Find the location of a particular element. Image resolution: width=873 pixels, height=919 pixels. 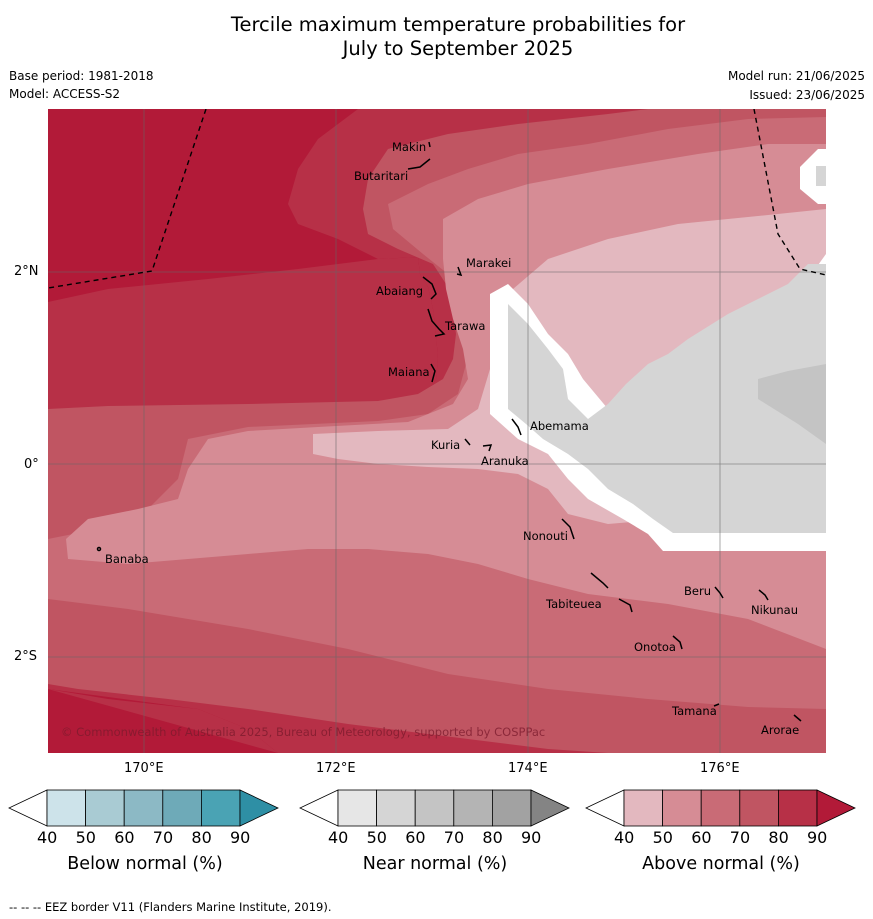

lon-tick-174: 174°E is located at coordinates (528, 768).